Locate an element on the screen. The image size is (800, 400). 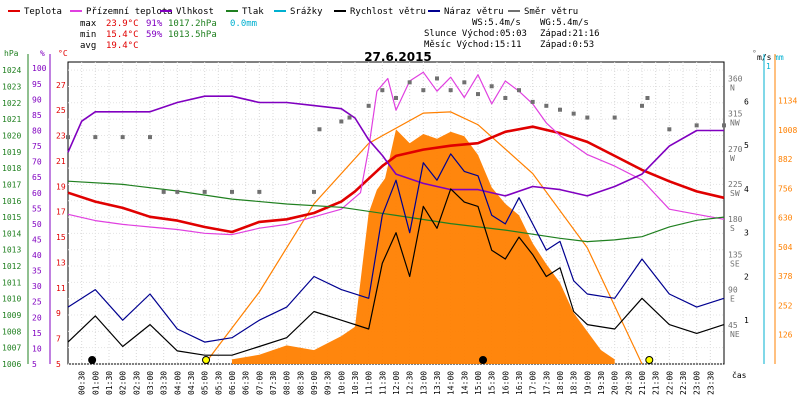
temperature-tick: 27 is located at coordinates (61, 85).